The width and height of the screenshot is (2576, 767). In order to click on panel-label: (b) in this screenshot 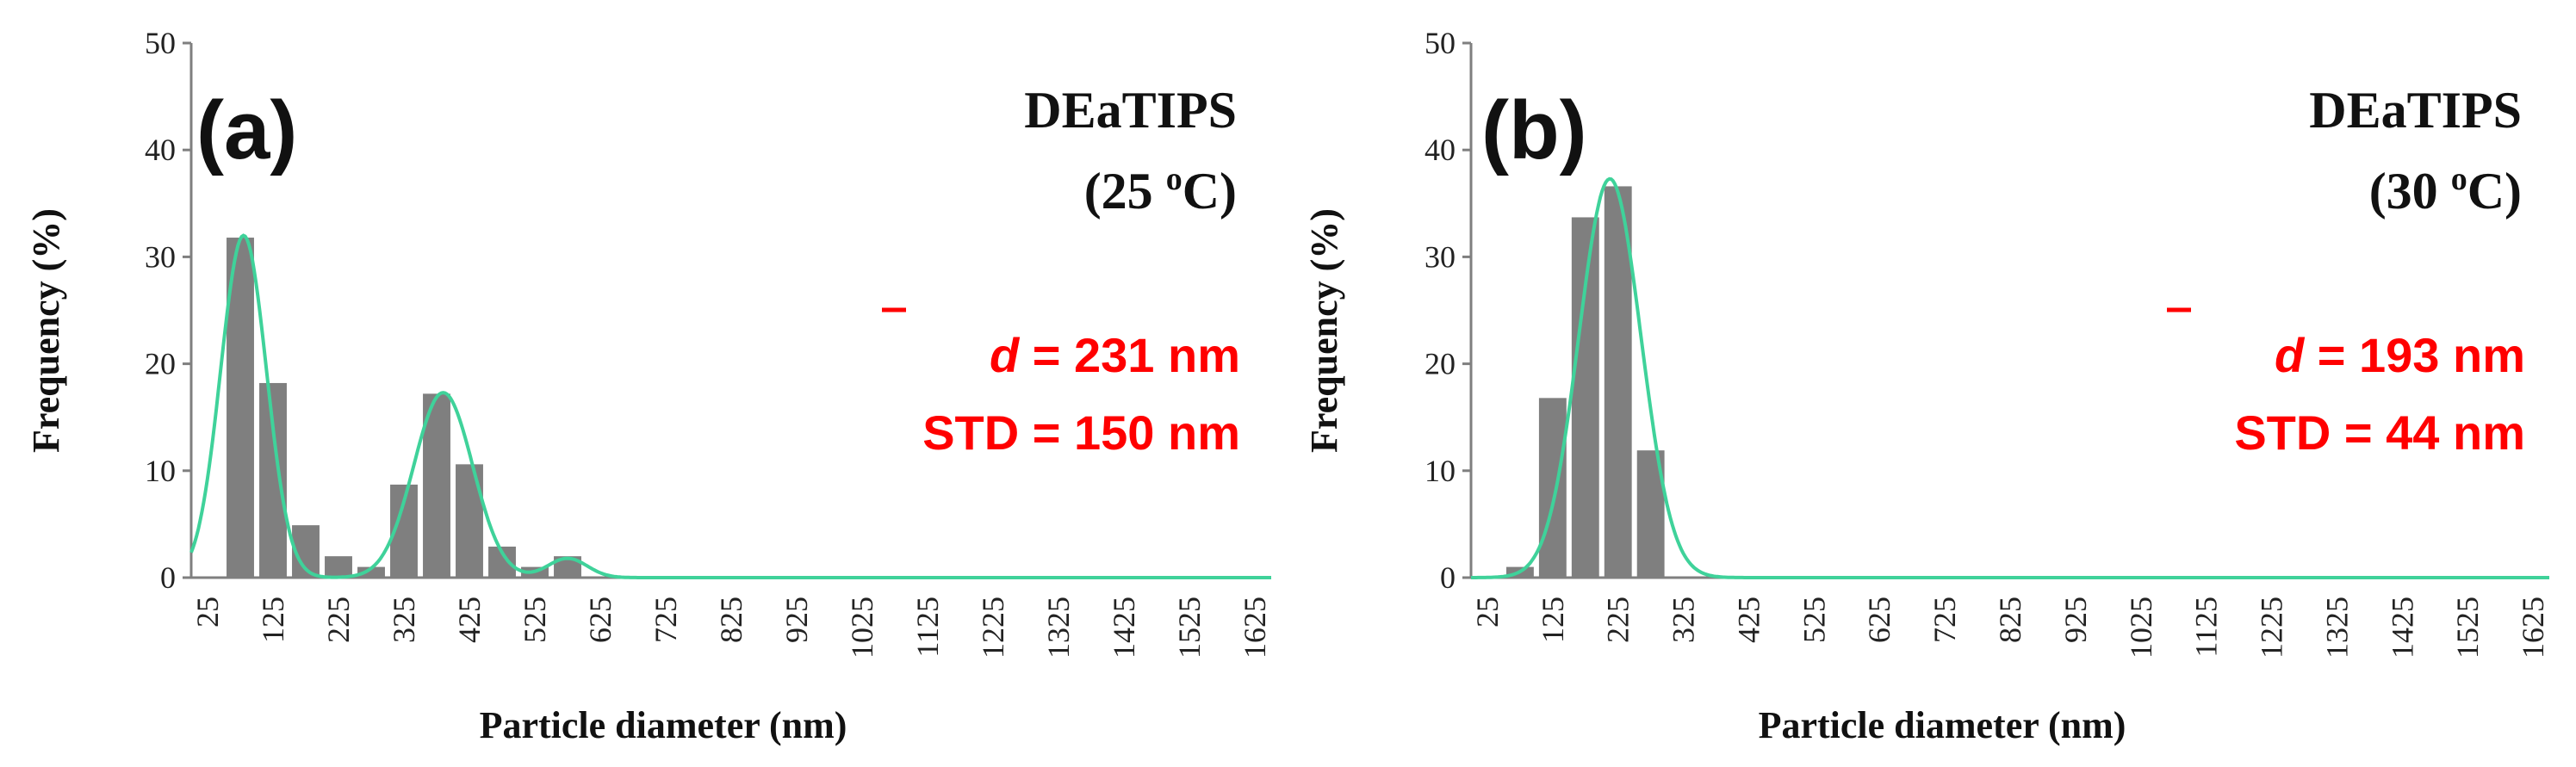, I will do `click(1534, 130)`.